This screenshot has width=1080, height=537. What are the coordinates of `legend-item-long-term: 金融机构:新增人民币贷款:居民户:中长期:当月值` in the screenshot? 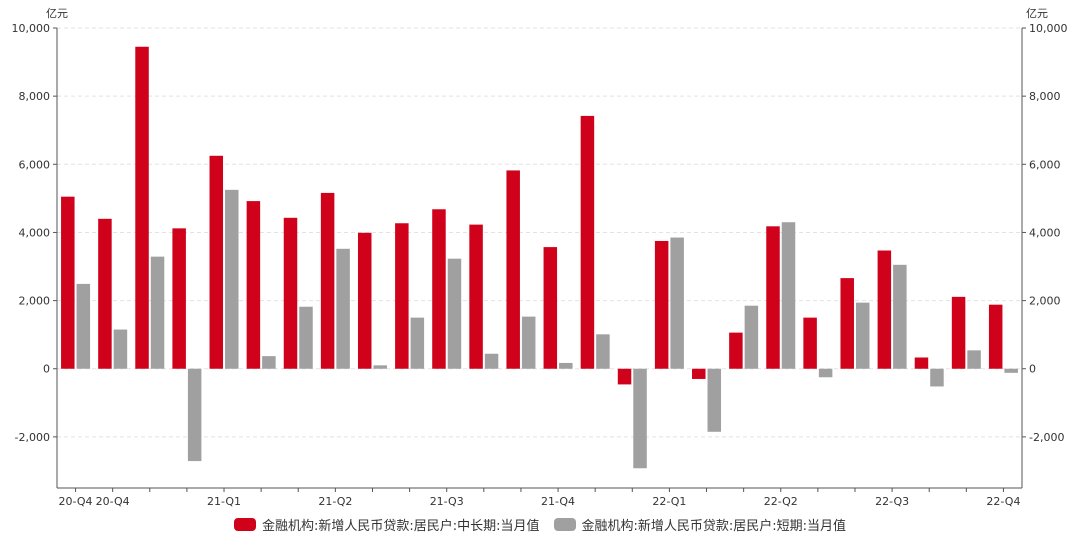 It's located at (386, 524).